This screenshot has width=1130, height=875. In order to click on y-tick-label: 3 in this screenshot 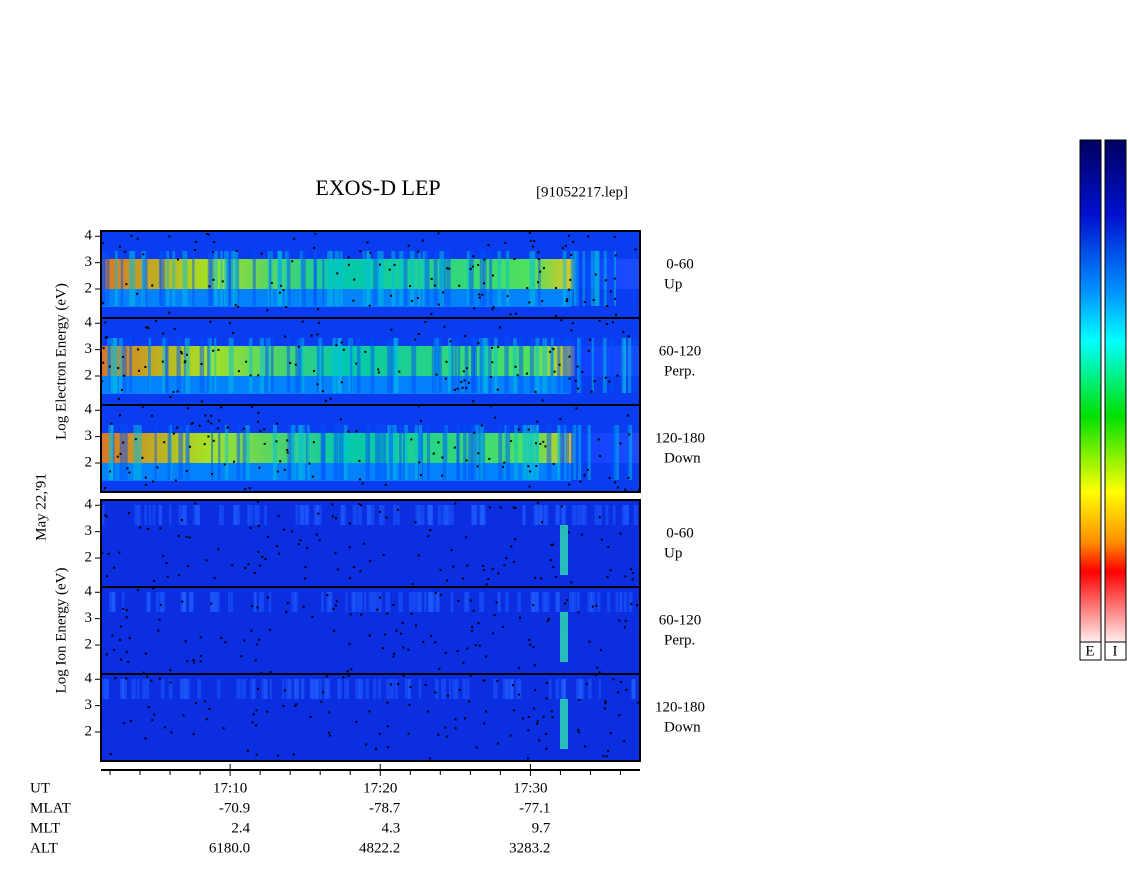, I will do `click(89, 436)`.